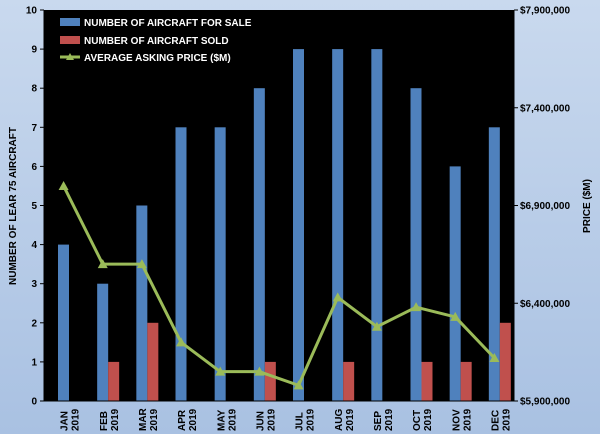  What do you see at coordinates (149, 419) in the screenshot?
I see `x-tick-label: MAR2019` at bounding box center [149, 419].